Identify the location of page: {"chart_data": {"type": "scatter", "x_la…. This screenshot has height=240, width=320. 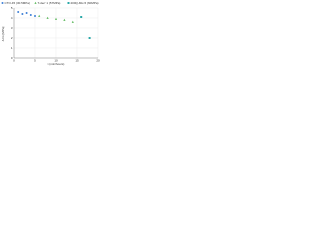
(50, 33).